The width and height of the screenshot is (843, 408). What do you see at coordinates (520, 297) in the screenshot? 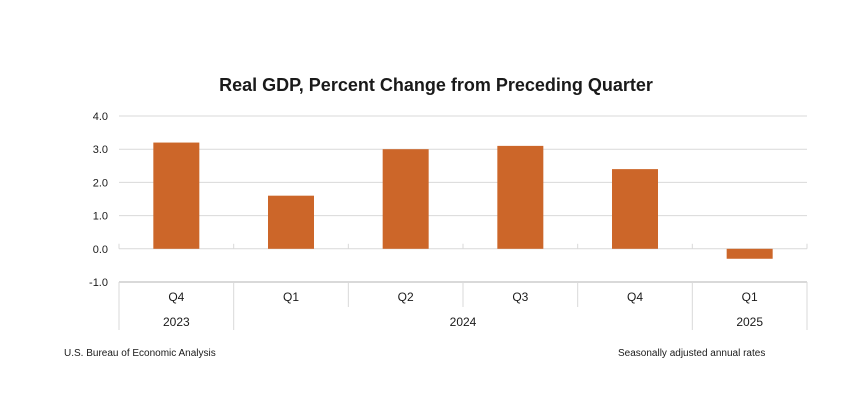
I see `quarter-label: Q3` at bounding box center [520, 297].